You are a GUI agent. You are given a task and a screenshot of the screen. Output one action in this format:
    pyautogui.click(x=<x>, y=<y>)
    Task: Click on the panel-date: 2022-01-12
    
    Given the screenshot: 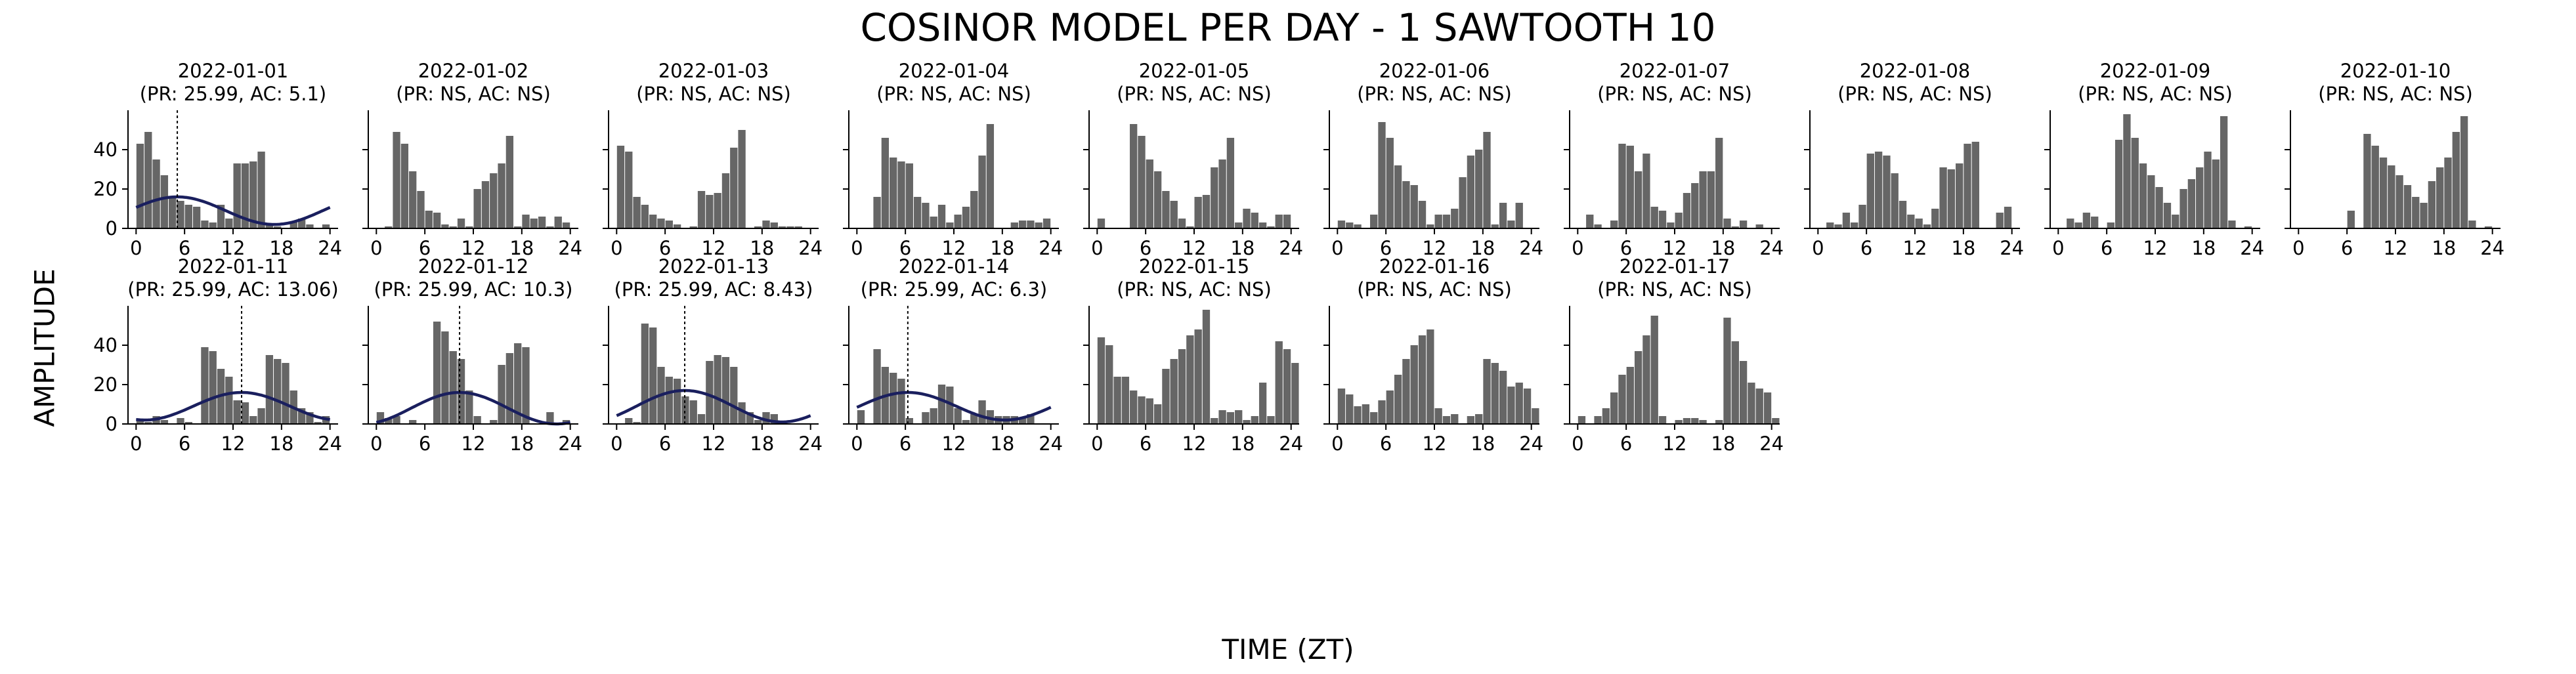 What is the action you would take?
    pyautogui.click(x=473, y=266)
    